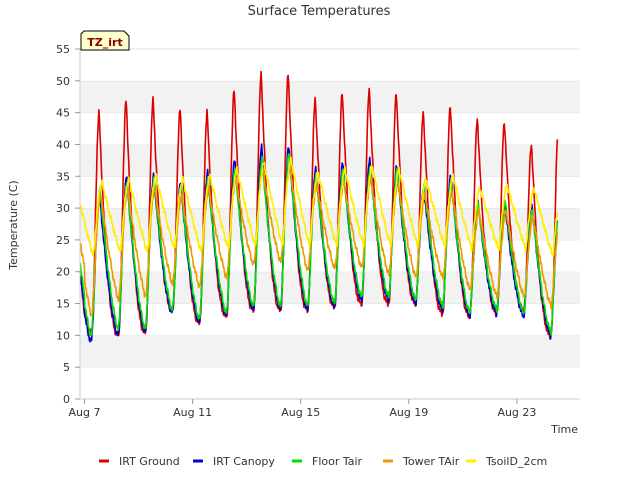 The image size is (640, 480). What do you see at coordinates (66, 399) in the screenshot?
I see `y-tick-label: 0` at bounding box center [66, 399].